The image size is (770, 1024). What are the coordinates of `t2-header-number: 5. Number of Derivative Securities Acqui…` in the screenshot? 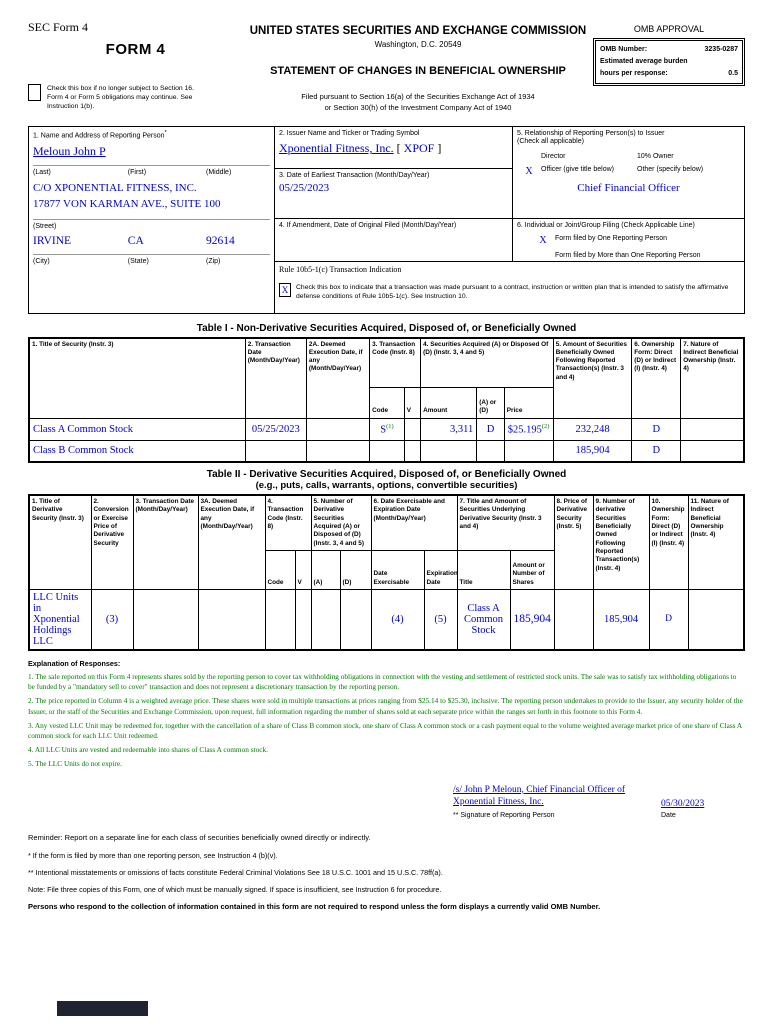 It's located at (341, 522).